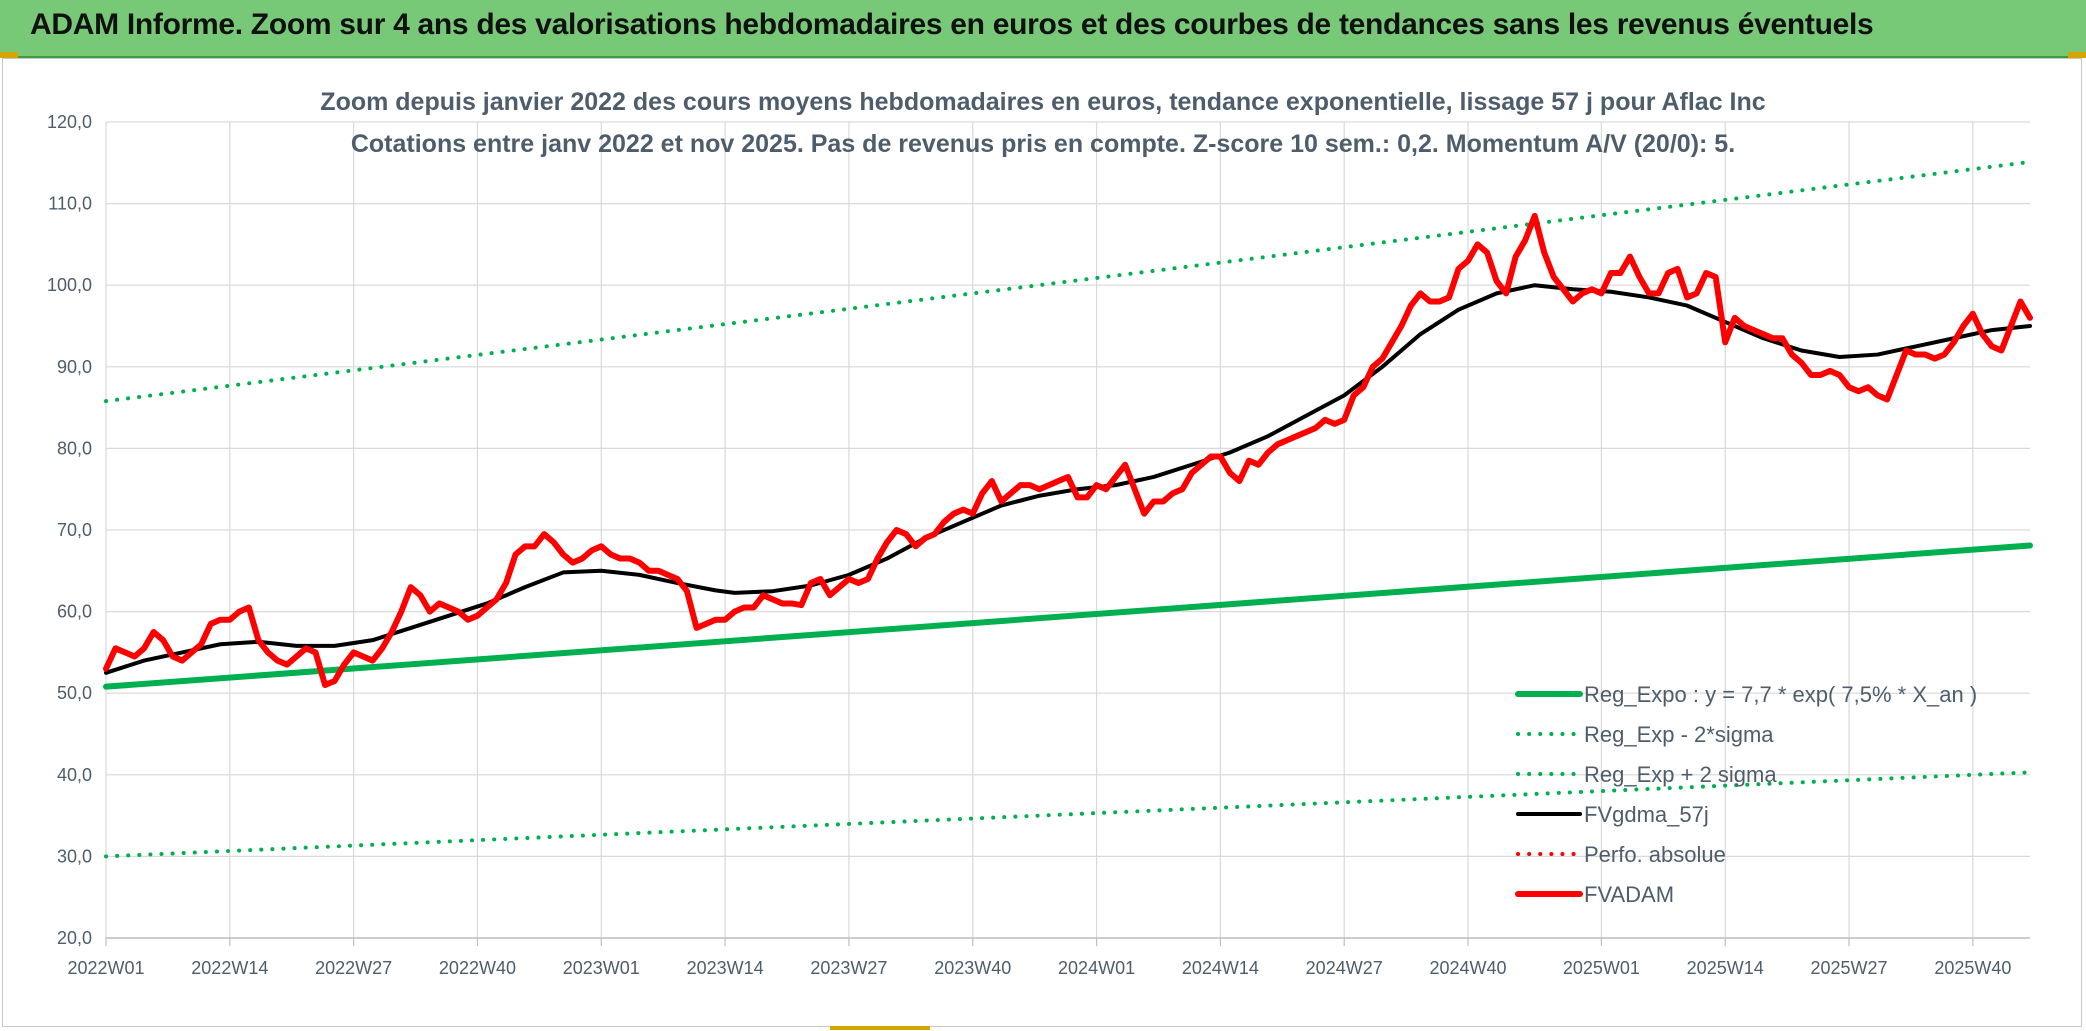  What do you see at coordinates (972, 968) in the screenshot?
I see `x-tick-label: 2023W40` at bounding box center [972, 968].